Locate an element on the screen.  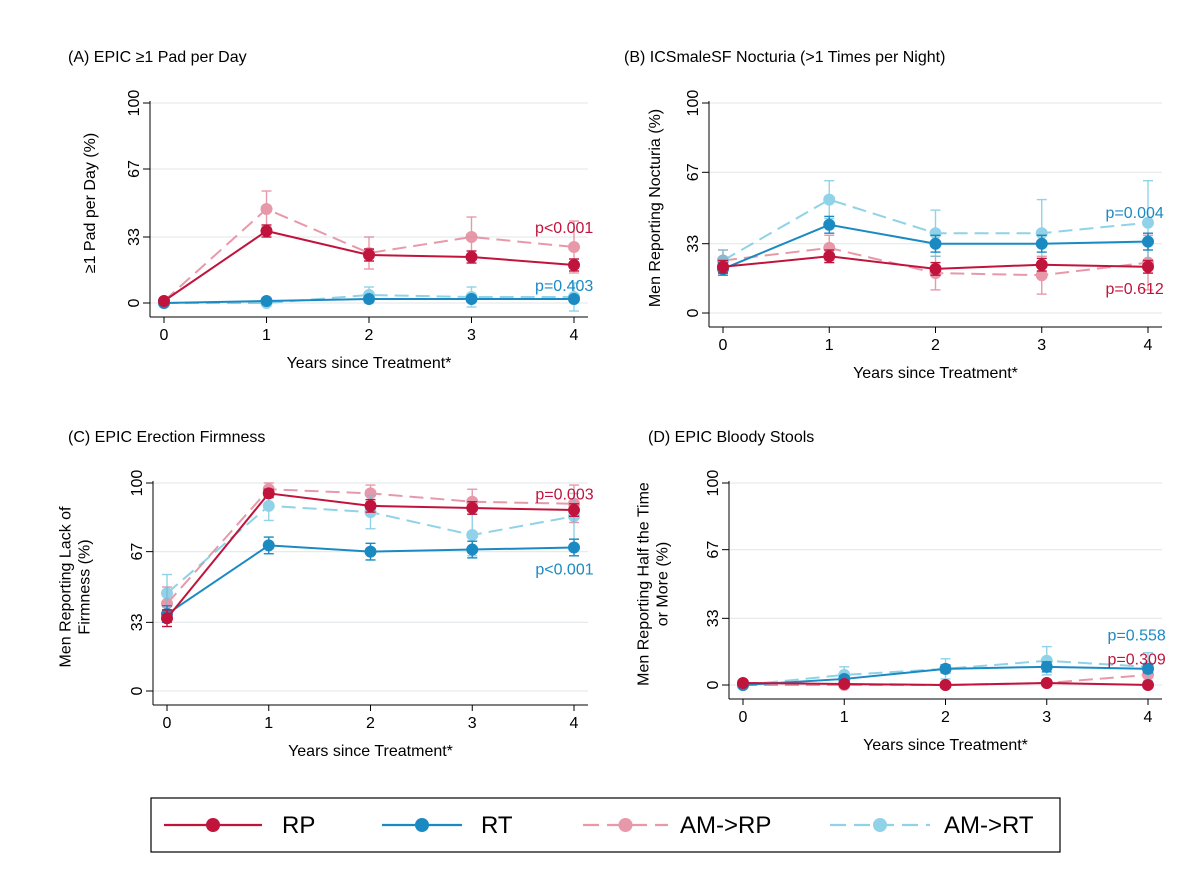
legend: RP RT AM->RP AM->RT is located at coordinates (605, 825).